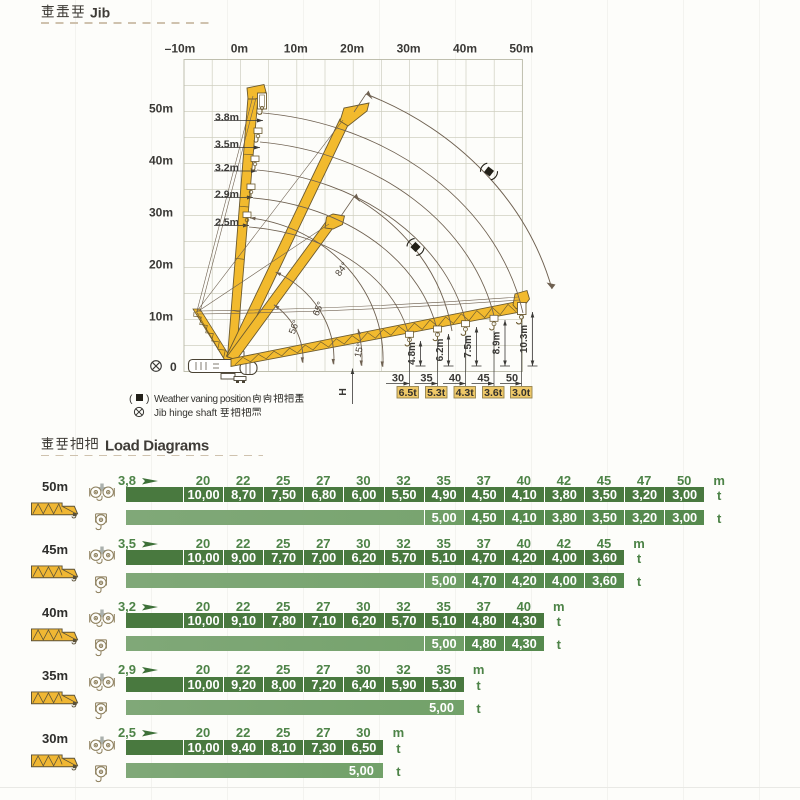 The width and height of the screenshot is (800, 800). I want to click on svg-text: 6.5t, so click(408, 393).